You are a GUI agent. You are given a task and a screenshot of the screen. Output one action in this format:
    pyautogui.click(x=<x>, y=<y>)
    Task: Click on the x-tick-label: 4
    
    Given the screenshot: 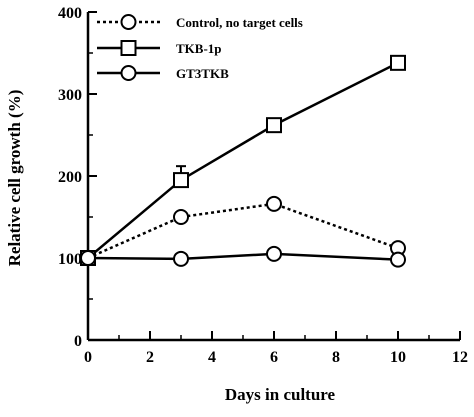 What is the action you would take?
    pyautogui.click(x=212, y=357)
    